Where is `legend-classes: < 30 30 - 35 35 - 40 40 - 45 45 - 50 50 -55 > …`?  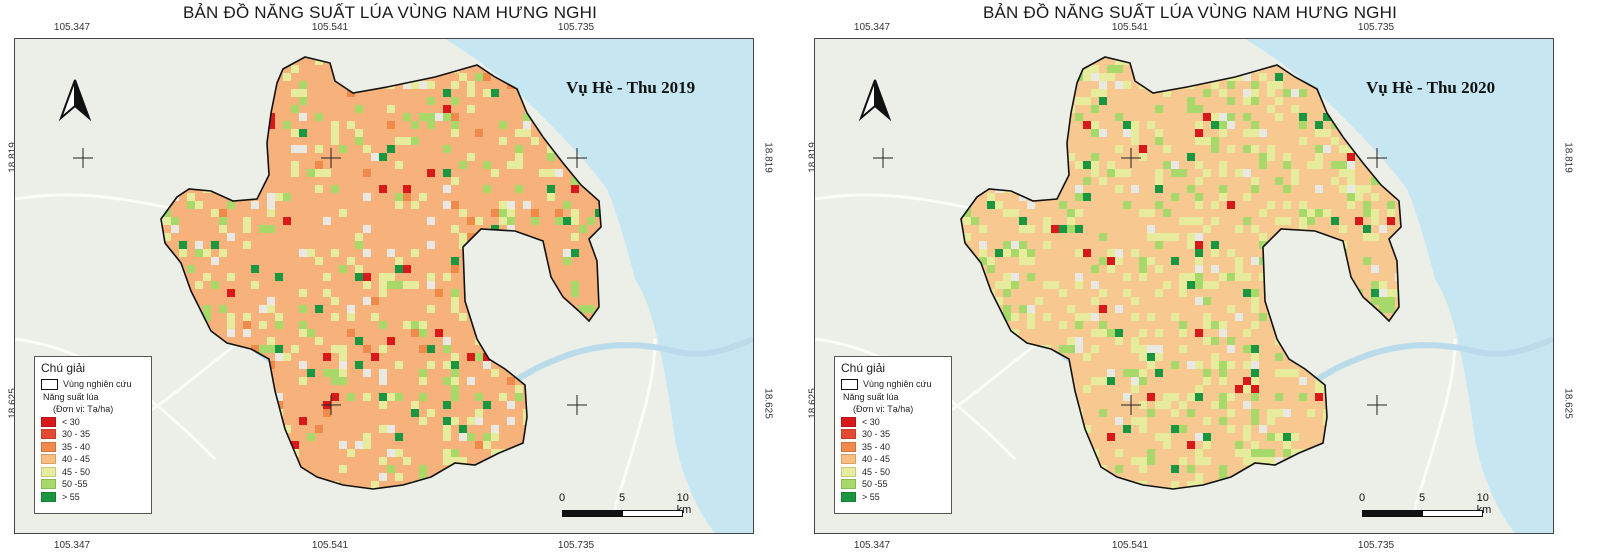 legend-classes: < 30 30 - 35 35 - 40 40 - 45 45 - 50 50 -55 > … is located at coordinates (93, 460).